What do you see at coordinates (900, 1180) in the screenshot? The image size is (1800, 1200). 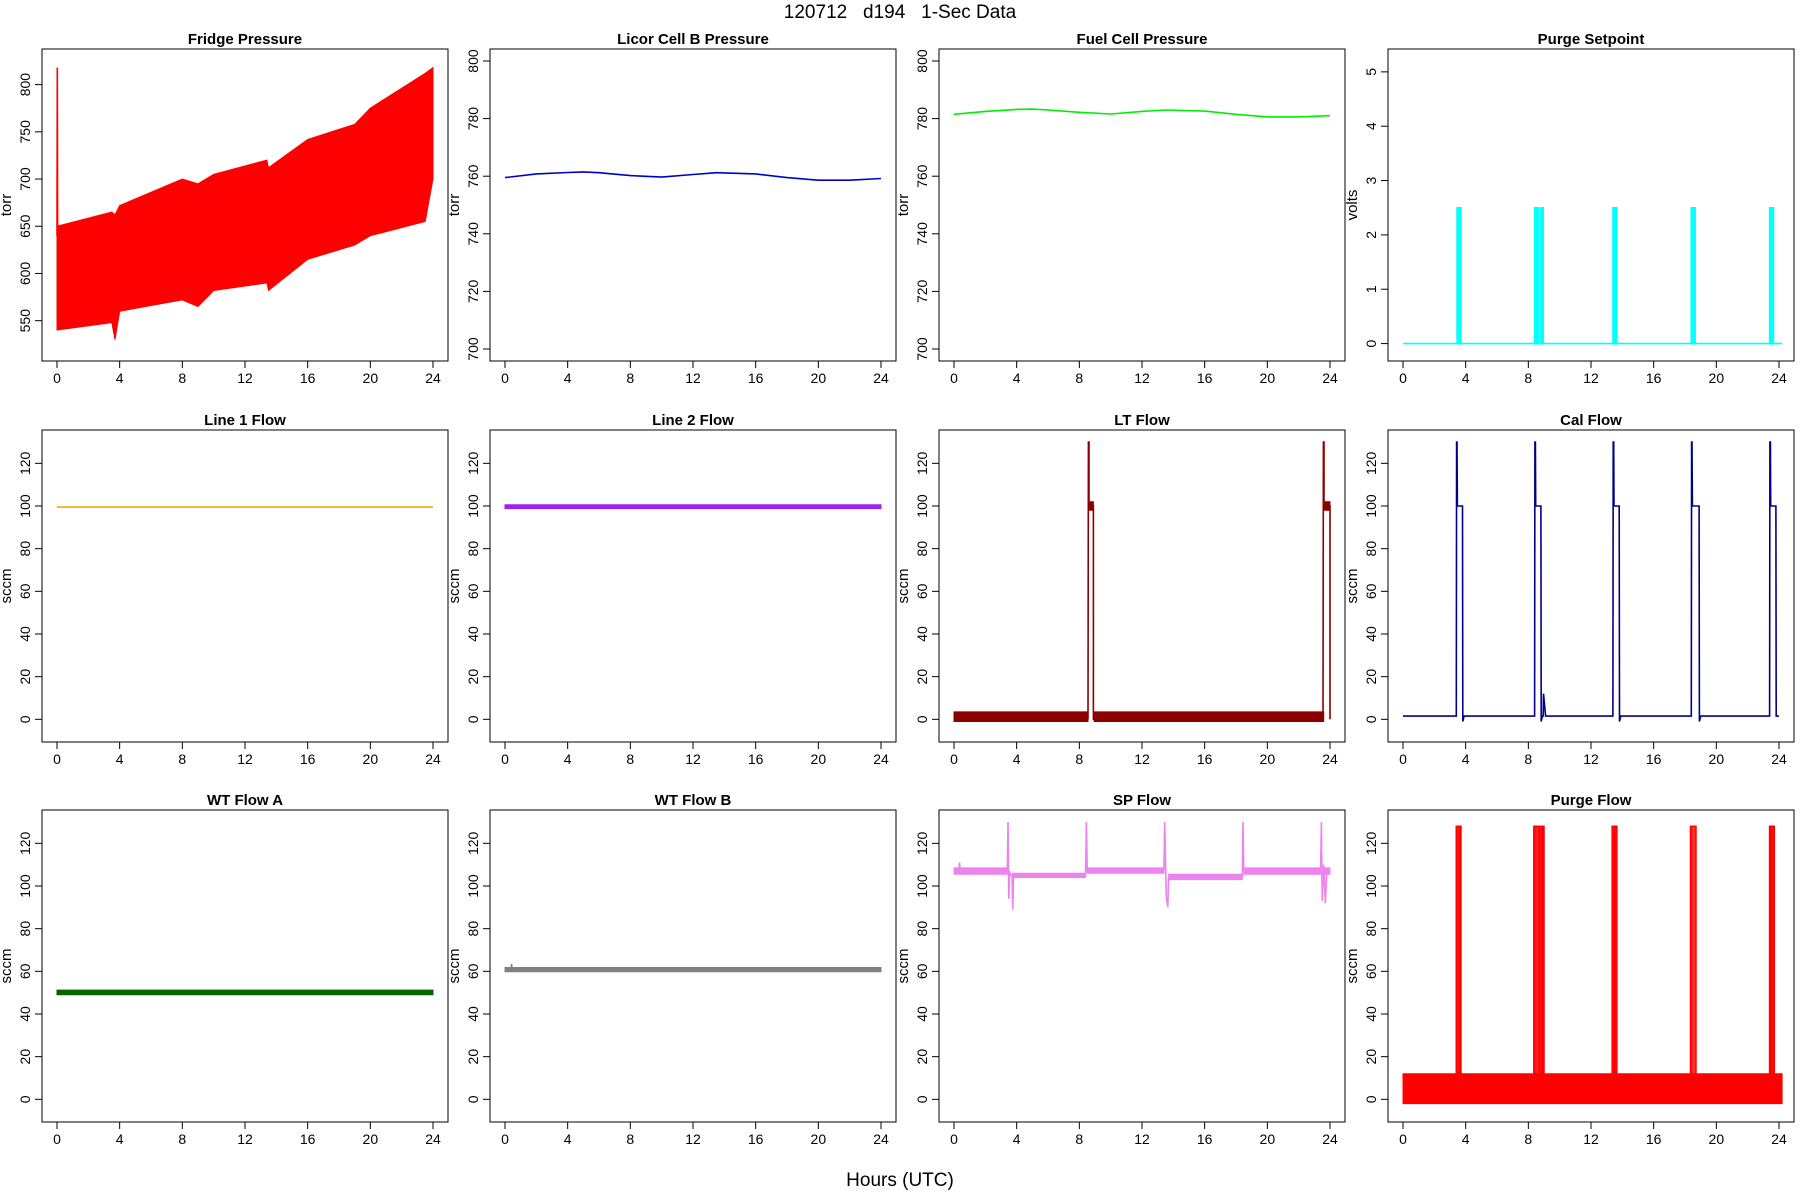 I see `x-axis-label: Hours (UTC)` at bounding box center [900, 1180].